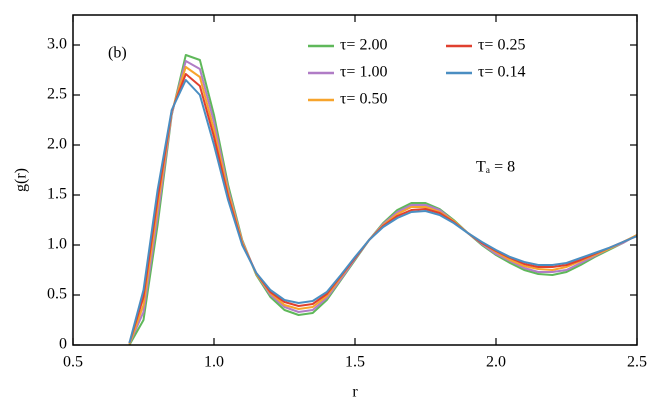 The image size is (664, 409). What do you see at coordinates (57, 144) in the screenshot?
I see `y-tick-label: 2.0` at bounding box center [57, 144].